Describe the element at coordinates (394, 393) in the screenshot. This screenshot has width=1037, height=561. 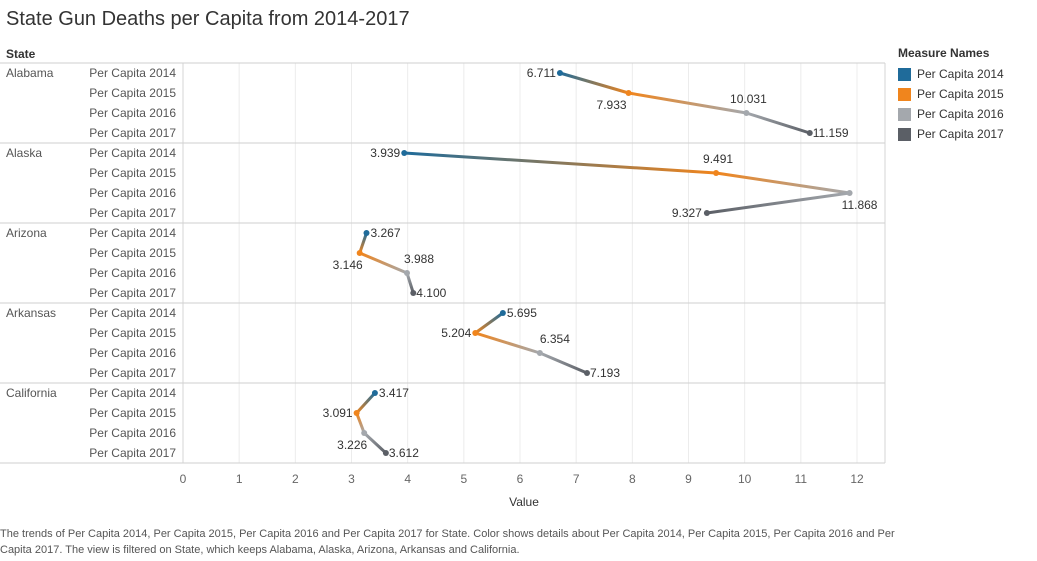
I see `data-label: 3.417` at that location.